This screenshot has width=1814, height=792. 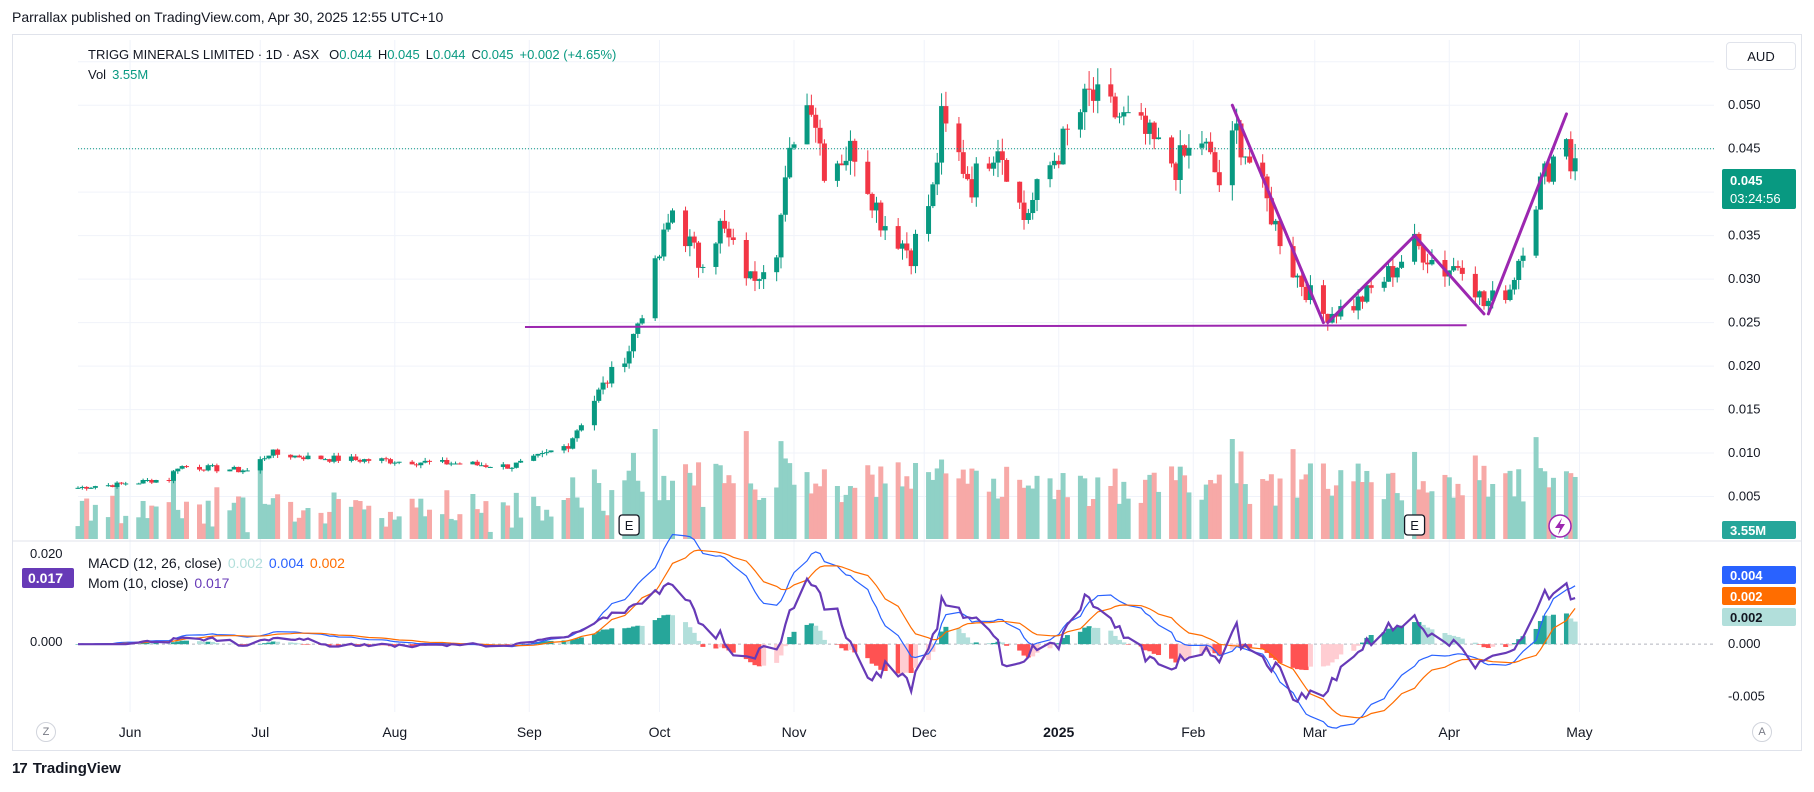 I want to click on log-scale-button: Z, so click(x=46, y=732).